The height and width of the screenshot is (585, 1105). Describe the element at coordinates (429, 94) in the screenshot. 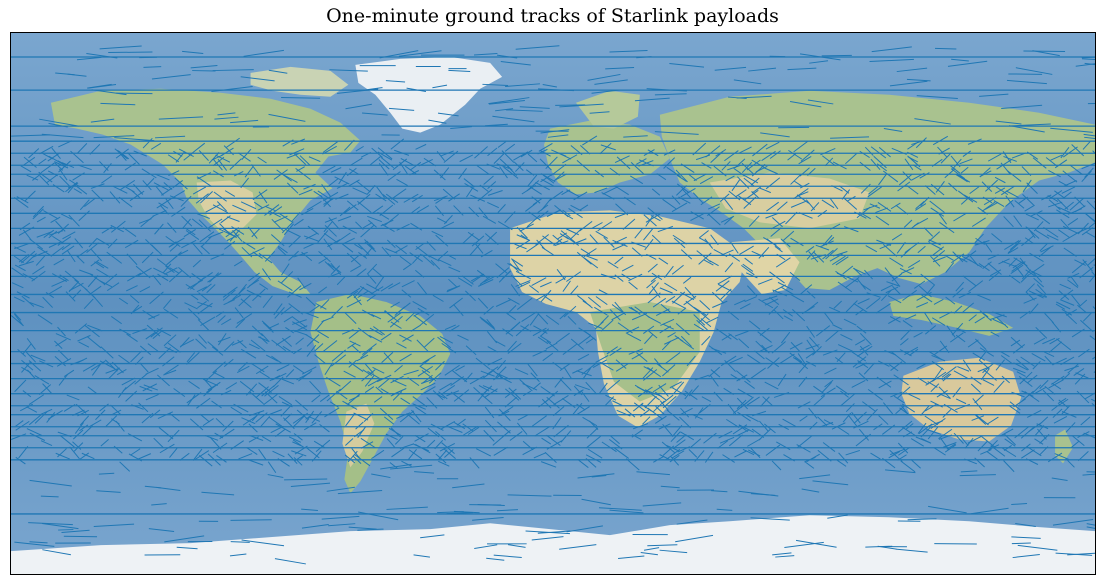

I see `greenland` at that location.